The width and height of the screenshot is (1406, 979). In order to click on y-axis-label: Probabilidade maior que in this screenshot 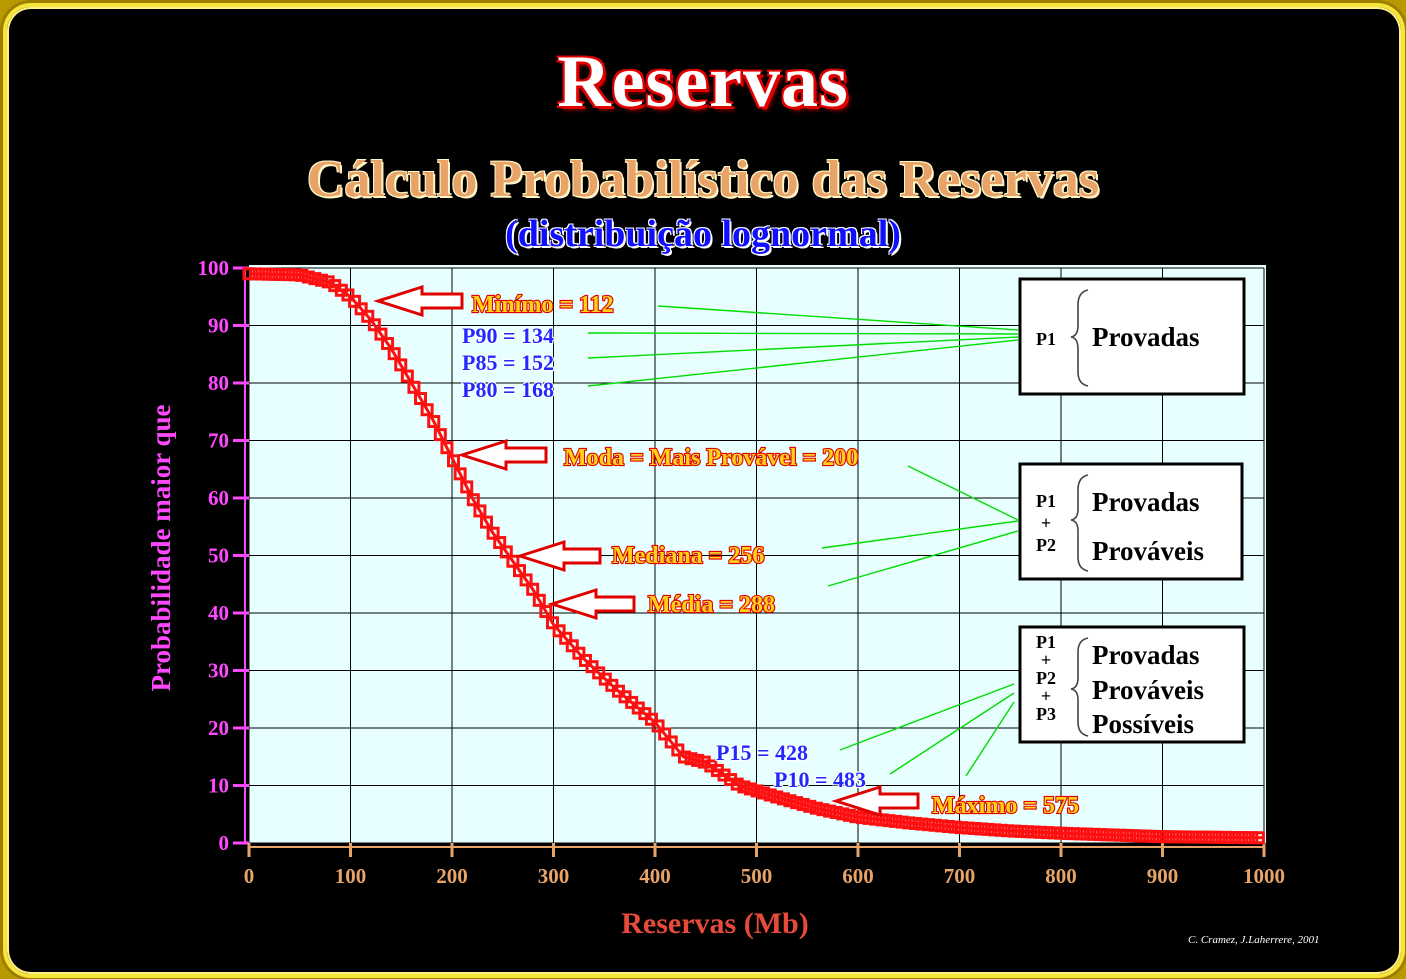, I will do `click(161, 547)`.